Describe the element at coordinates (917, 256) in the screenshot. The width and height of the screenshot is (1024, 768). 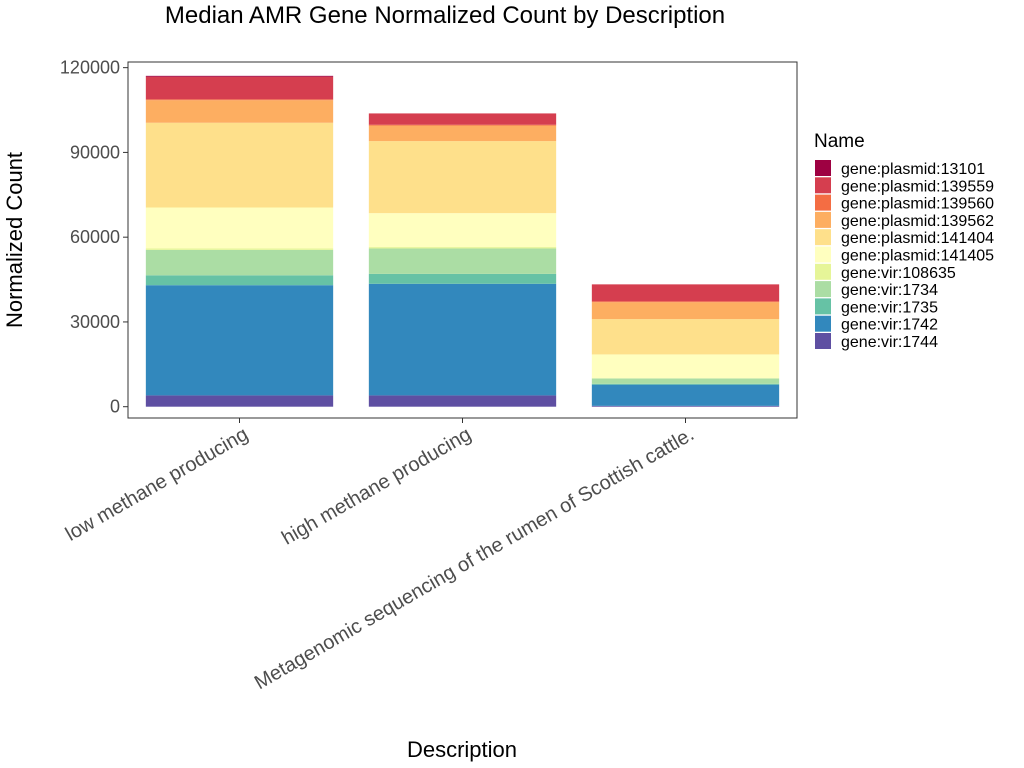
I see `legend-label: gene:plasmid:141405` at that location.